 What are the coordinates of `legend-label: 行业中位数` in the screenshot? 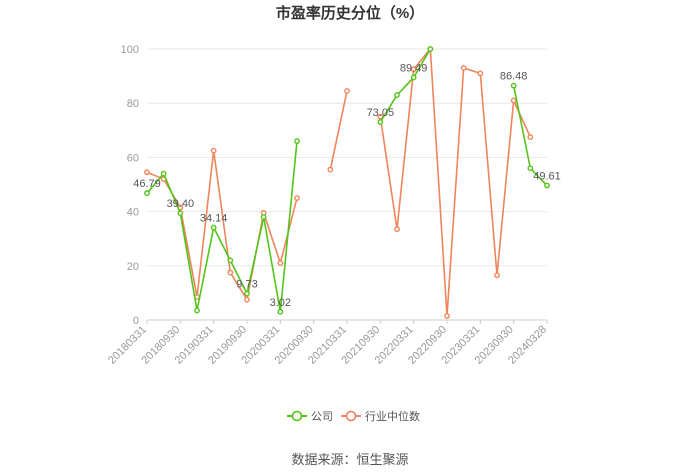 It's located at (392, 416).